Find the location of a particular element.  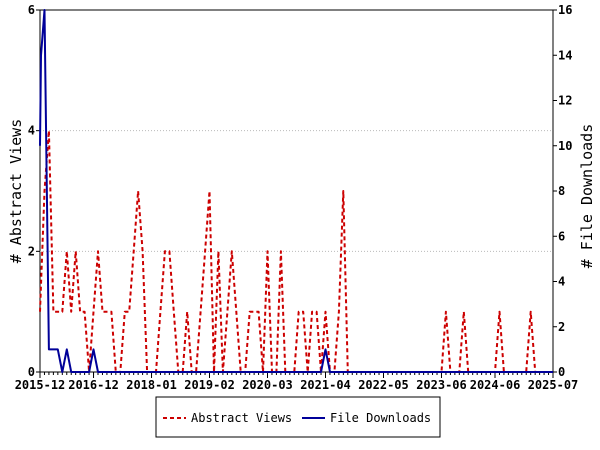

left-tick-label: 0 is located at coordinates (31, 372).